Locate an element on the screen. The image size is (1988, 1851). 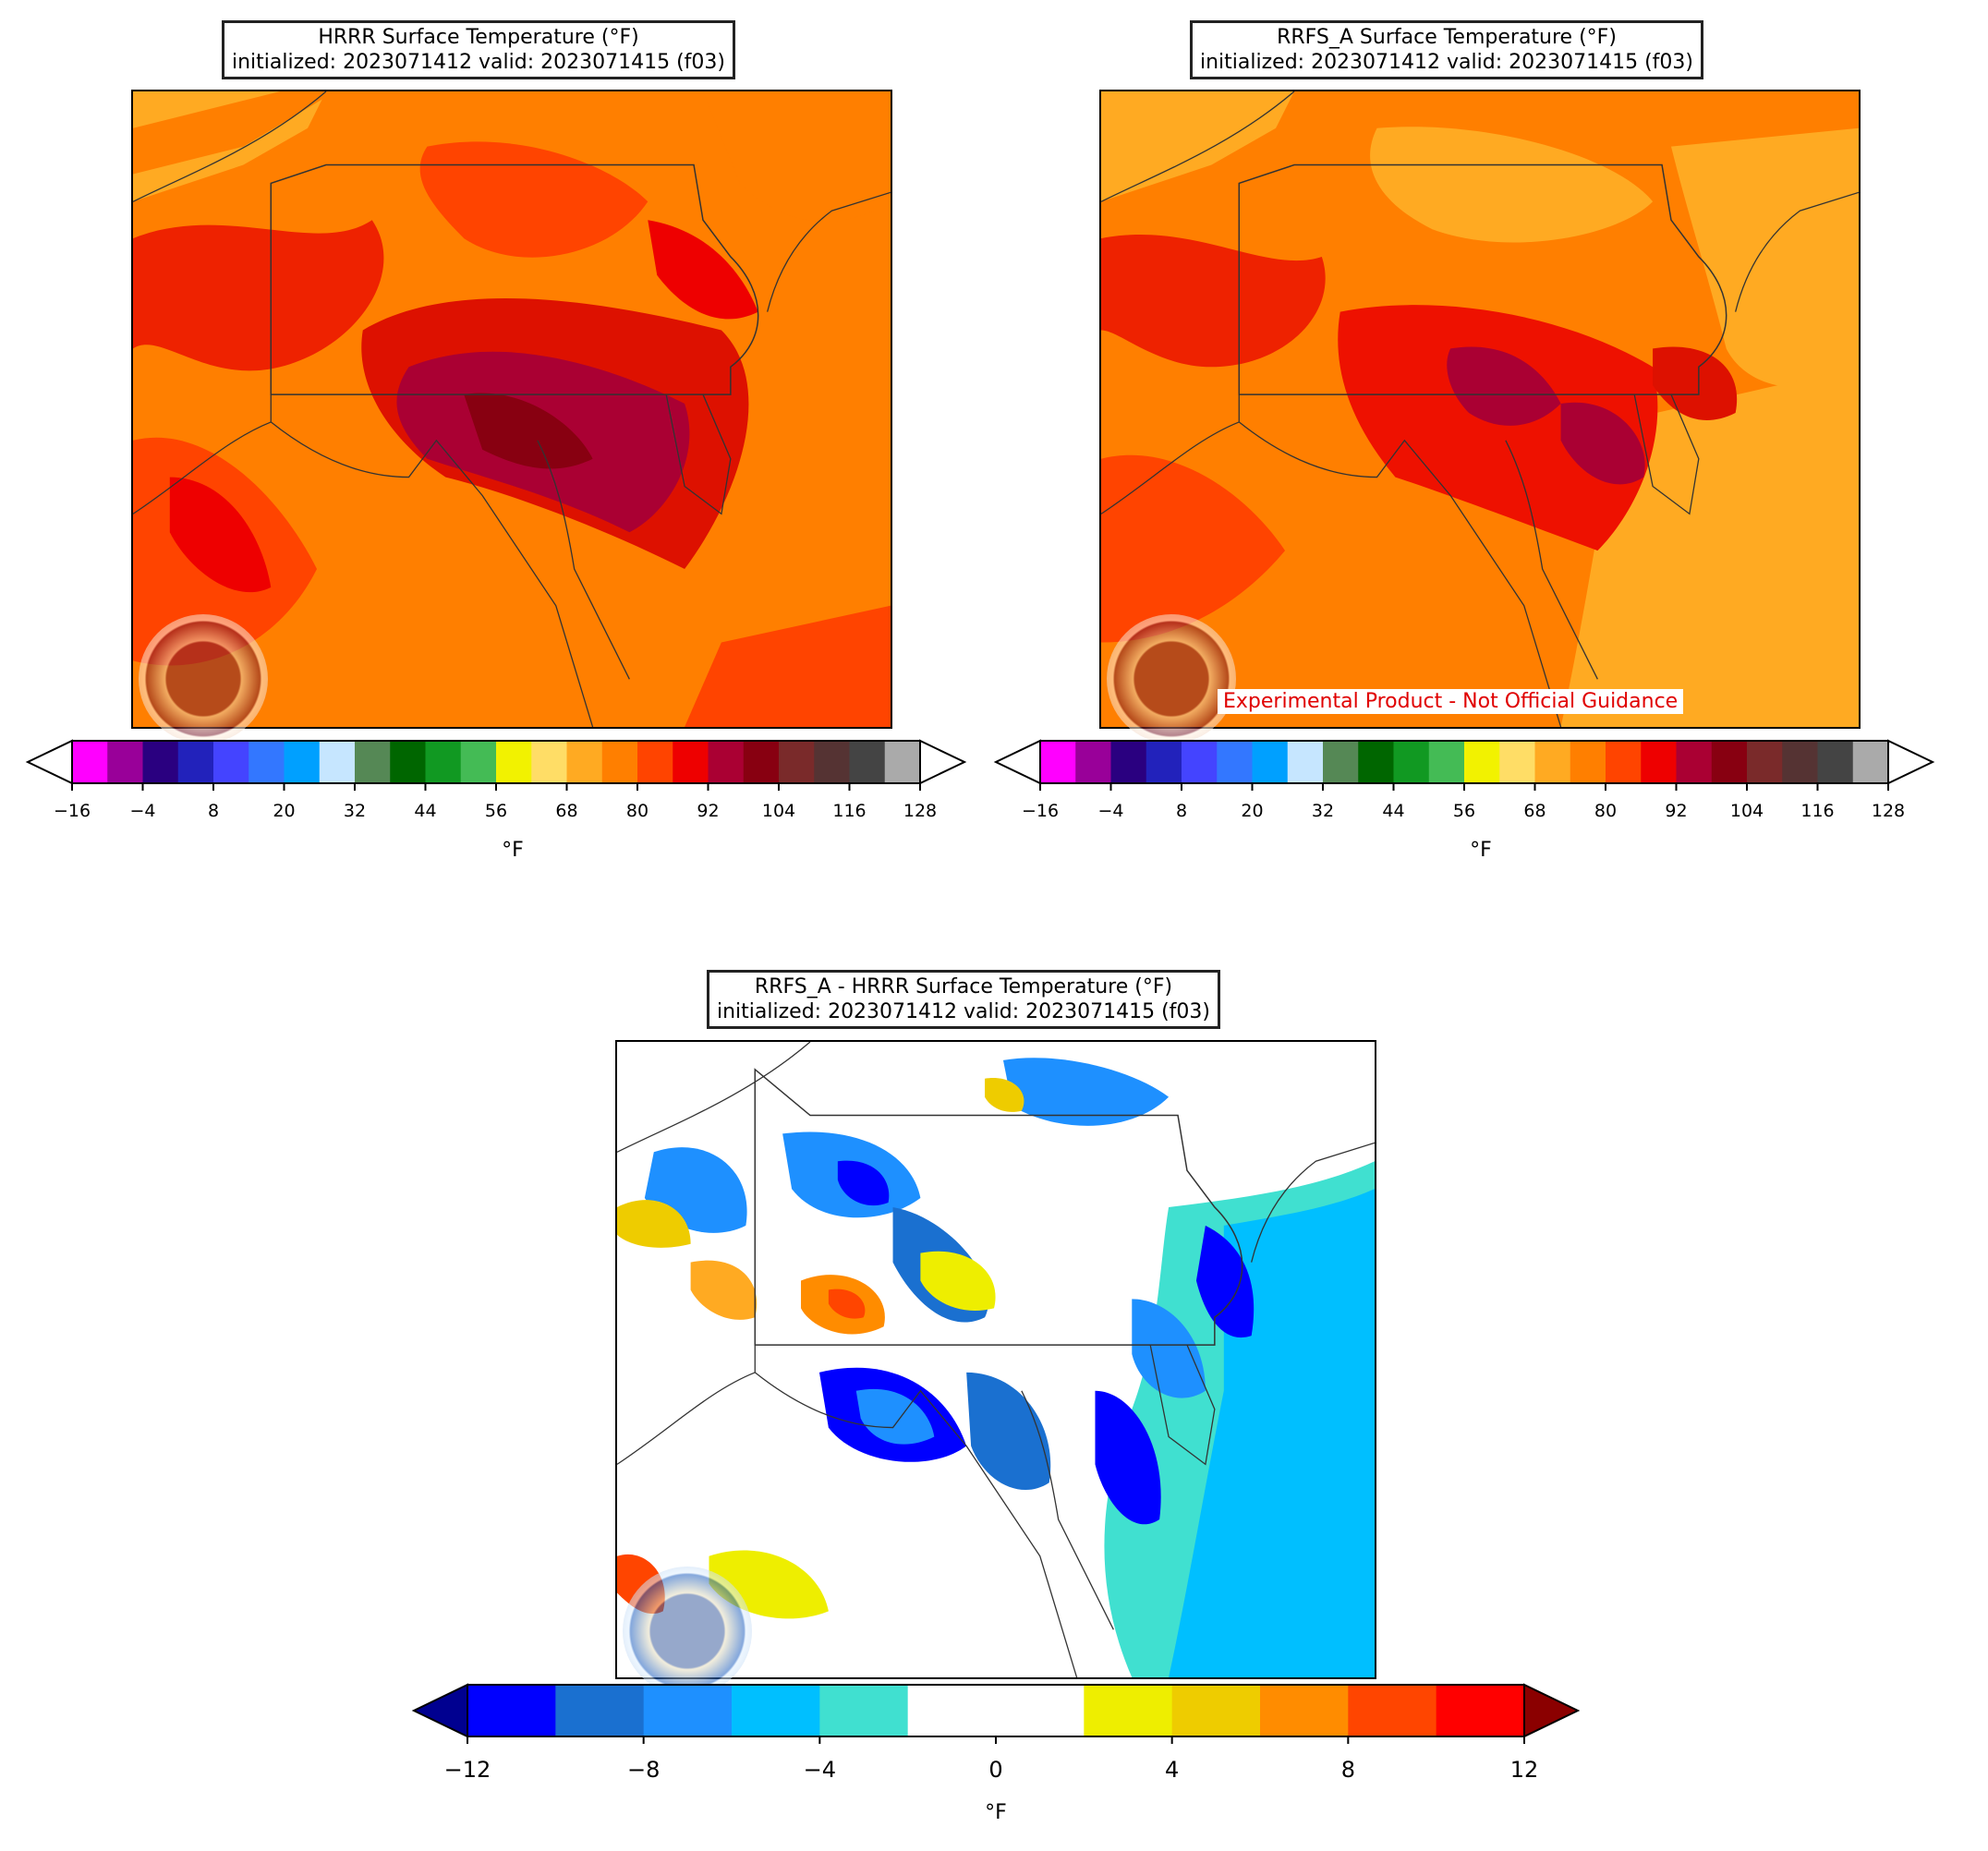
rrfs-colorbar-tick-label: 116 is located at coordinates (1817, 811).